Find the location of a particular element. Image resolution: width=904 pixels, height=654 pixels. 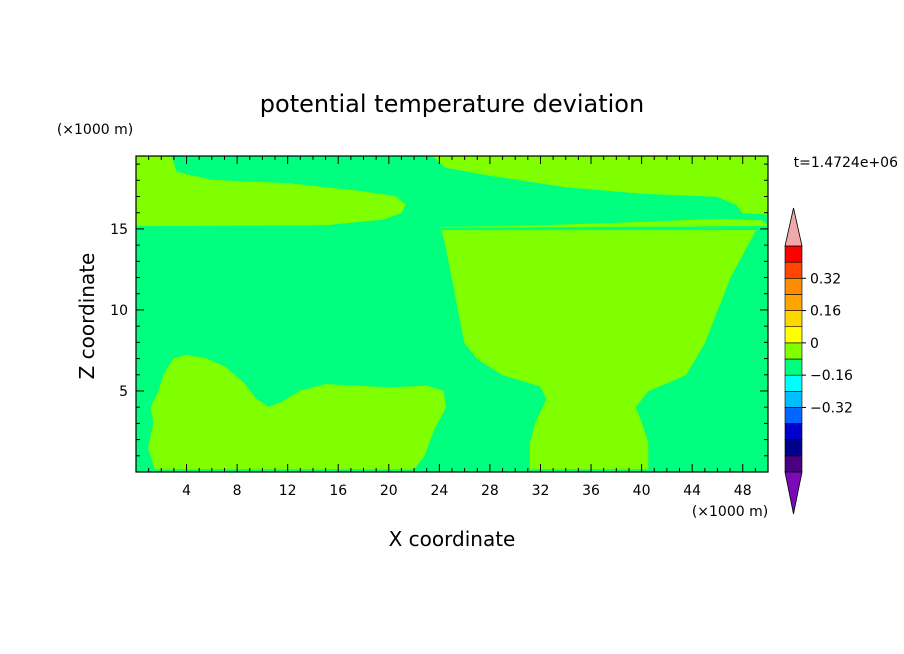

x-tick-label: 8 is located at coordinates (237, 491).